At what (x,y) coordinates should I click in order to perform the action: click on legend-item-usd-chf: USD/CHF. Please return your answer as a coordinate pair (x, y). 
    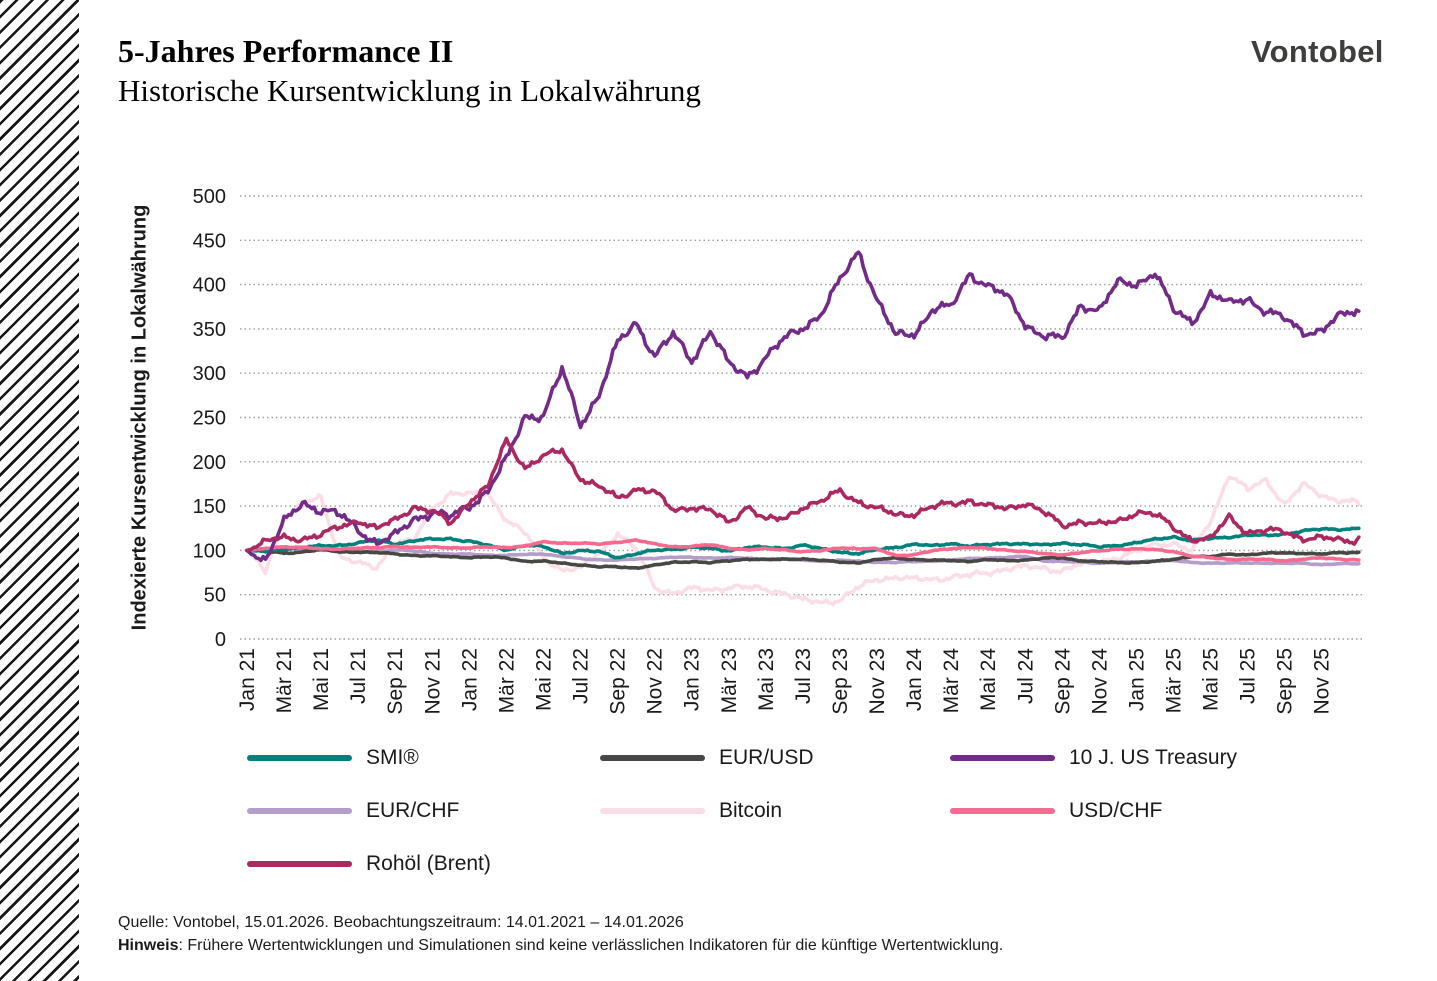
    Looking at the image, I should click on (1173, 811).